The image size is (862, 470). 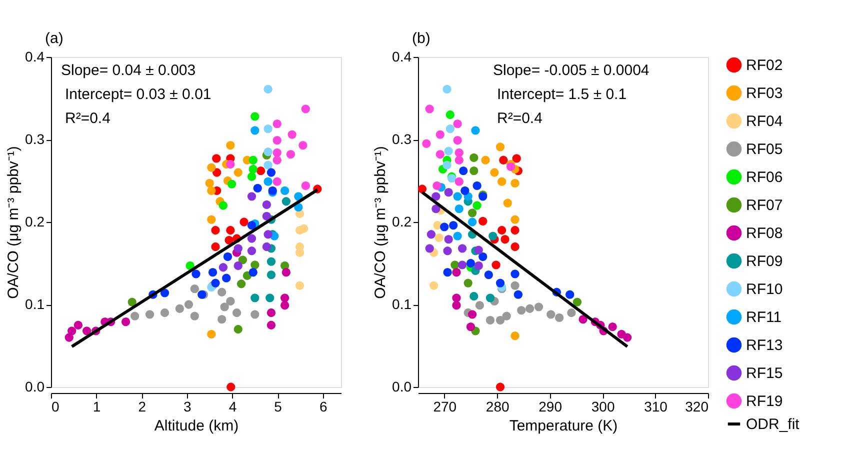 What do you see at coordinates (519, 118) in the screenshot?
I see `annotation: R²=0.4` at bounding box center [519, 118].